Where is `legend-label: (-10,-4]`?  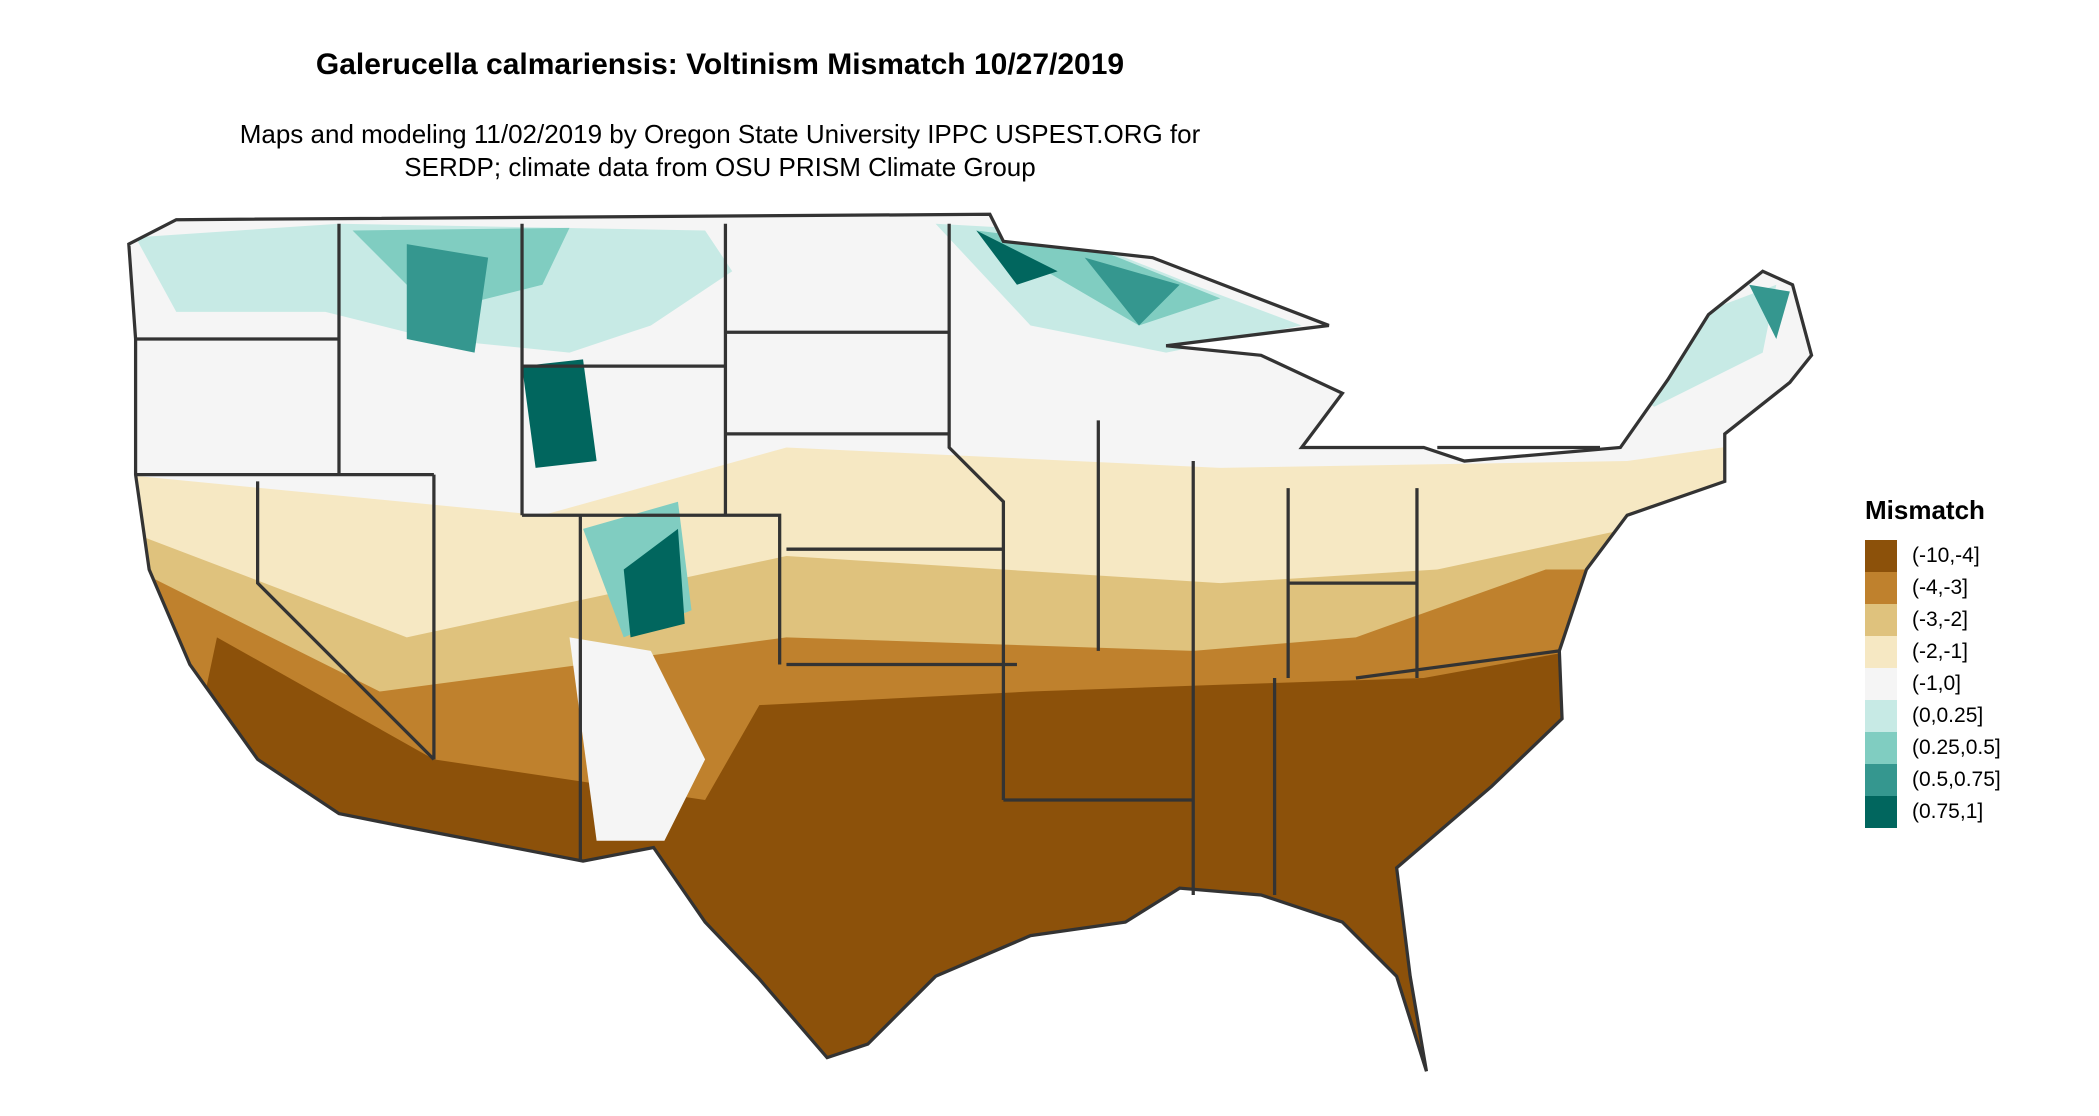
legend-label: (-10,-4] is located at coordinates (1946, 555).